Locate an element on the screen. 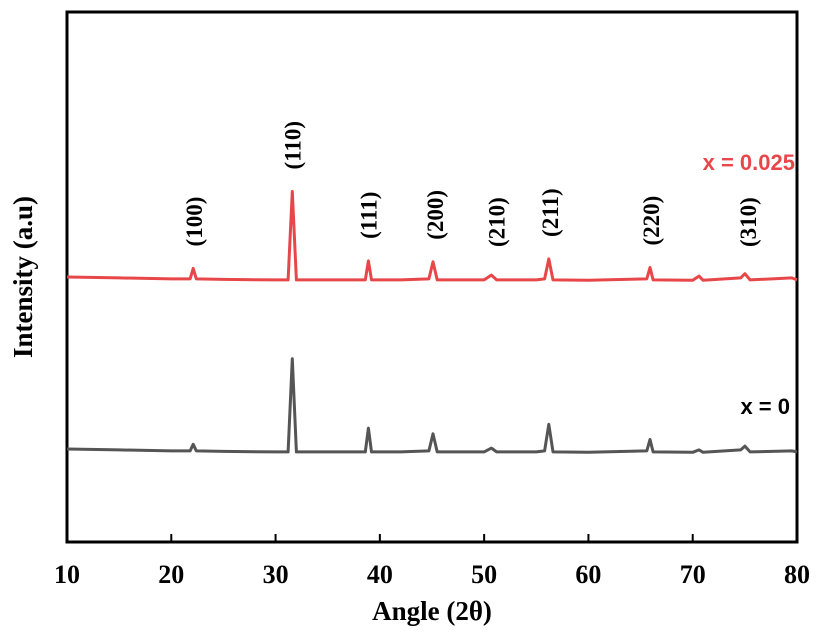 This screenshot has width=824, height=632. peak-label: (220) is located at coordinates (651, 221).